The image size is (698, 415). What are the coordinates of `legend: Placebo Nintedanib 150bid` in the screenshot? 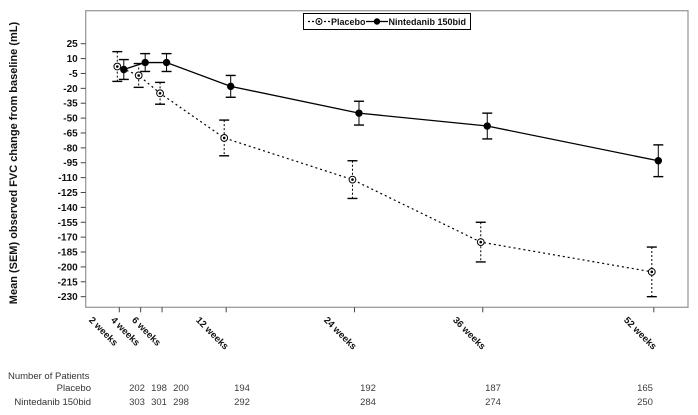 It's located at (387, 21).